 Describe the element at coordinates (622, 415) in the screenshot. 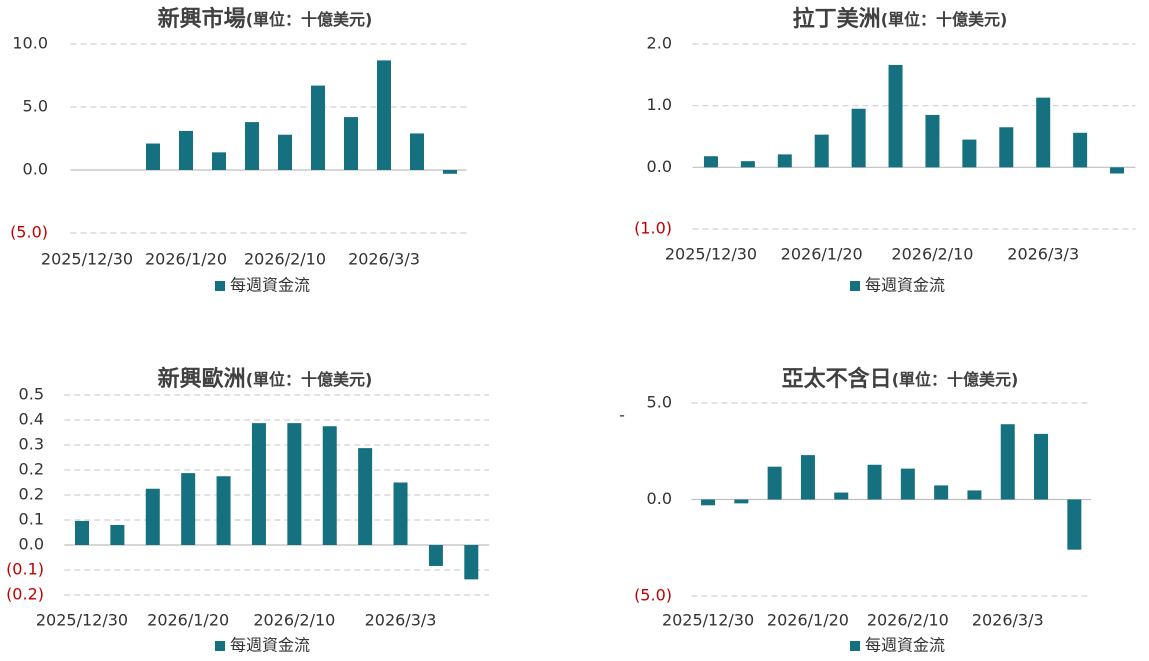

I see `y-axis-label: -` at that location.